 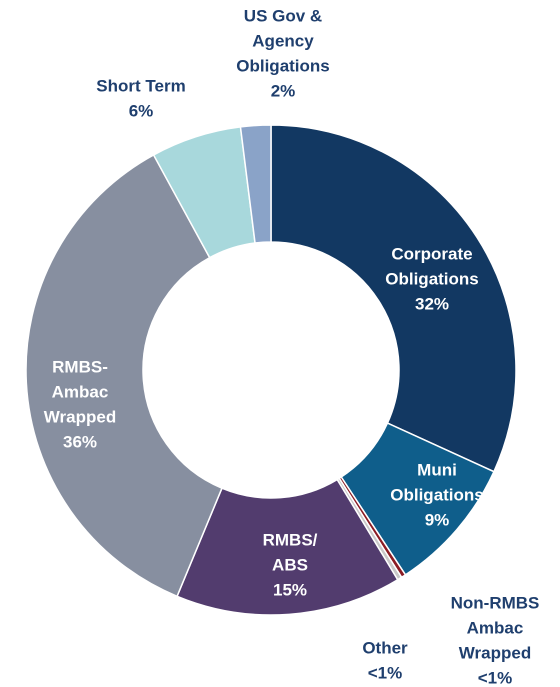 I want to click on segment-label: Short Term, so click(x=140, y=85).